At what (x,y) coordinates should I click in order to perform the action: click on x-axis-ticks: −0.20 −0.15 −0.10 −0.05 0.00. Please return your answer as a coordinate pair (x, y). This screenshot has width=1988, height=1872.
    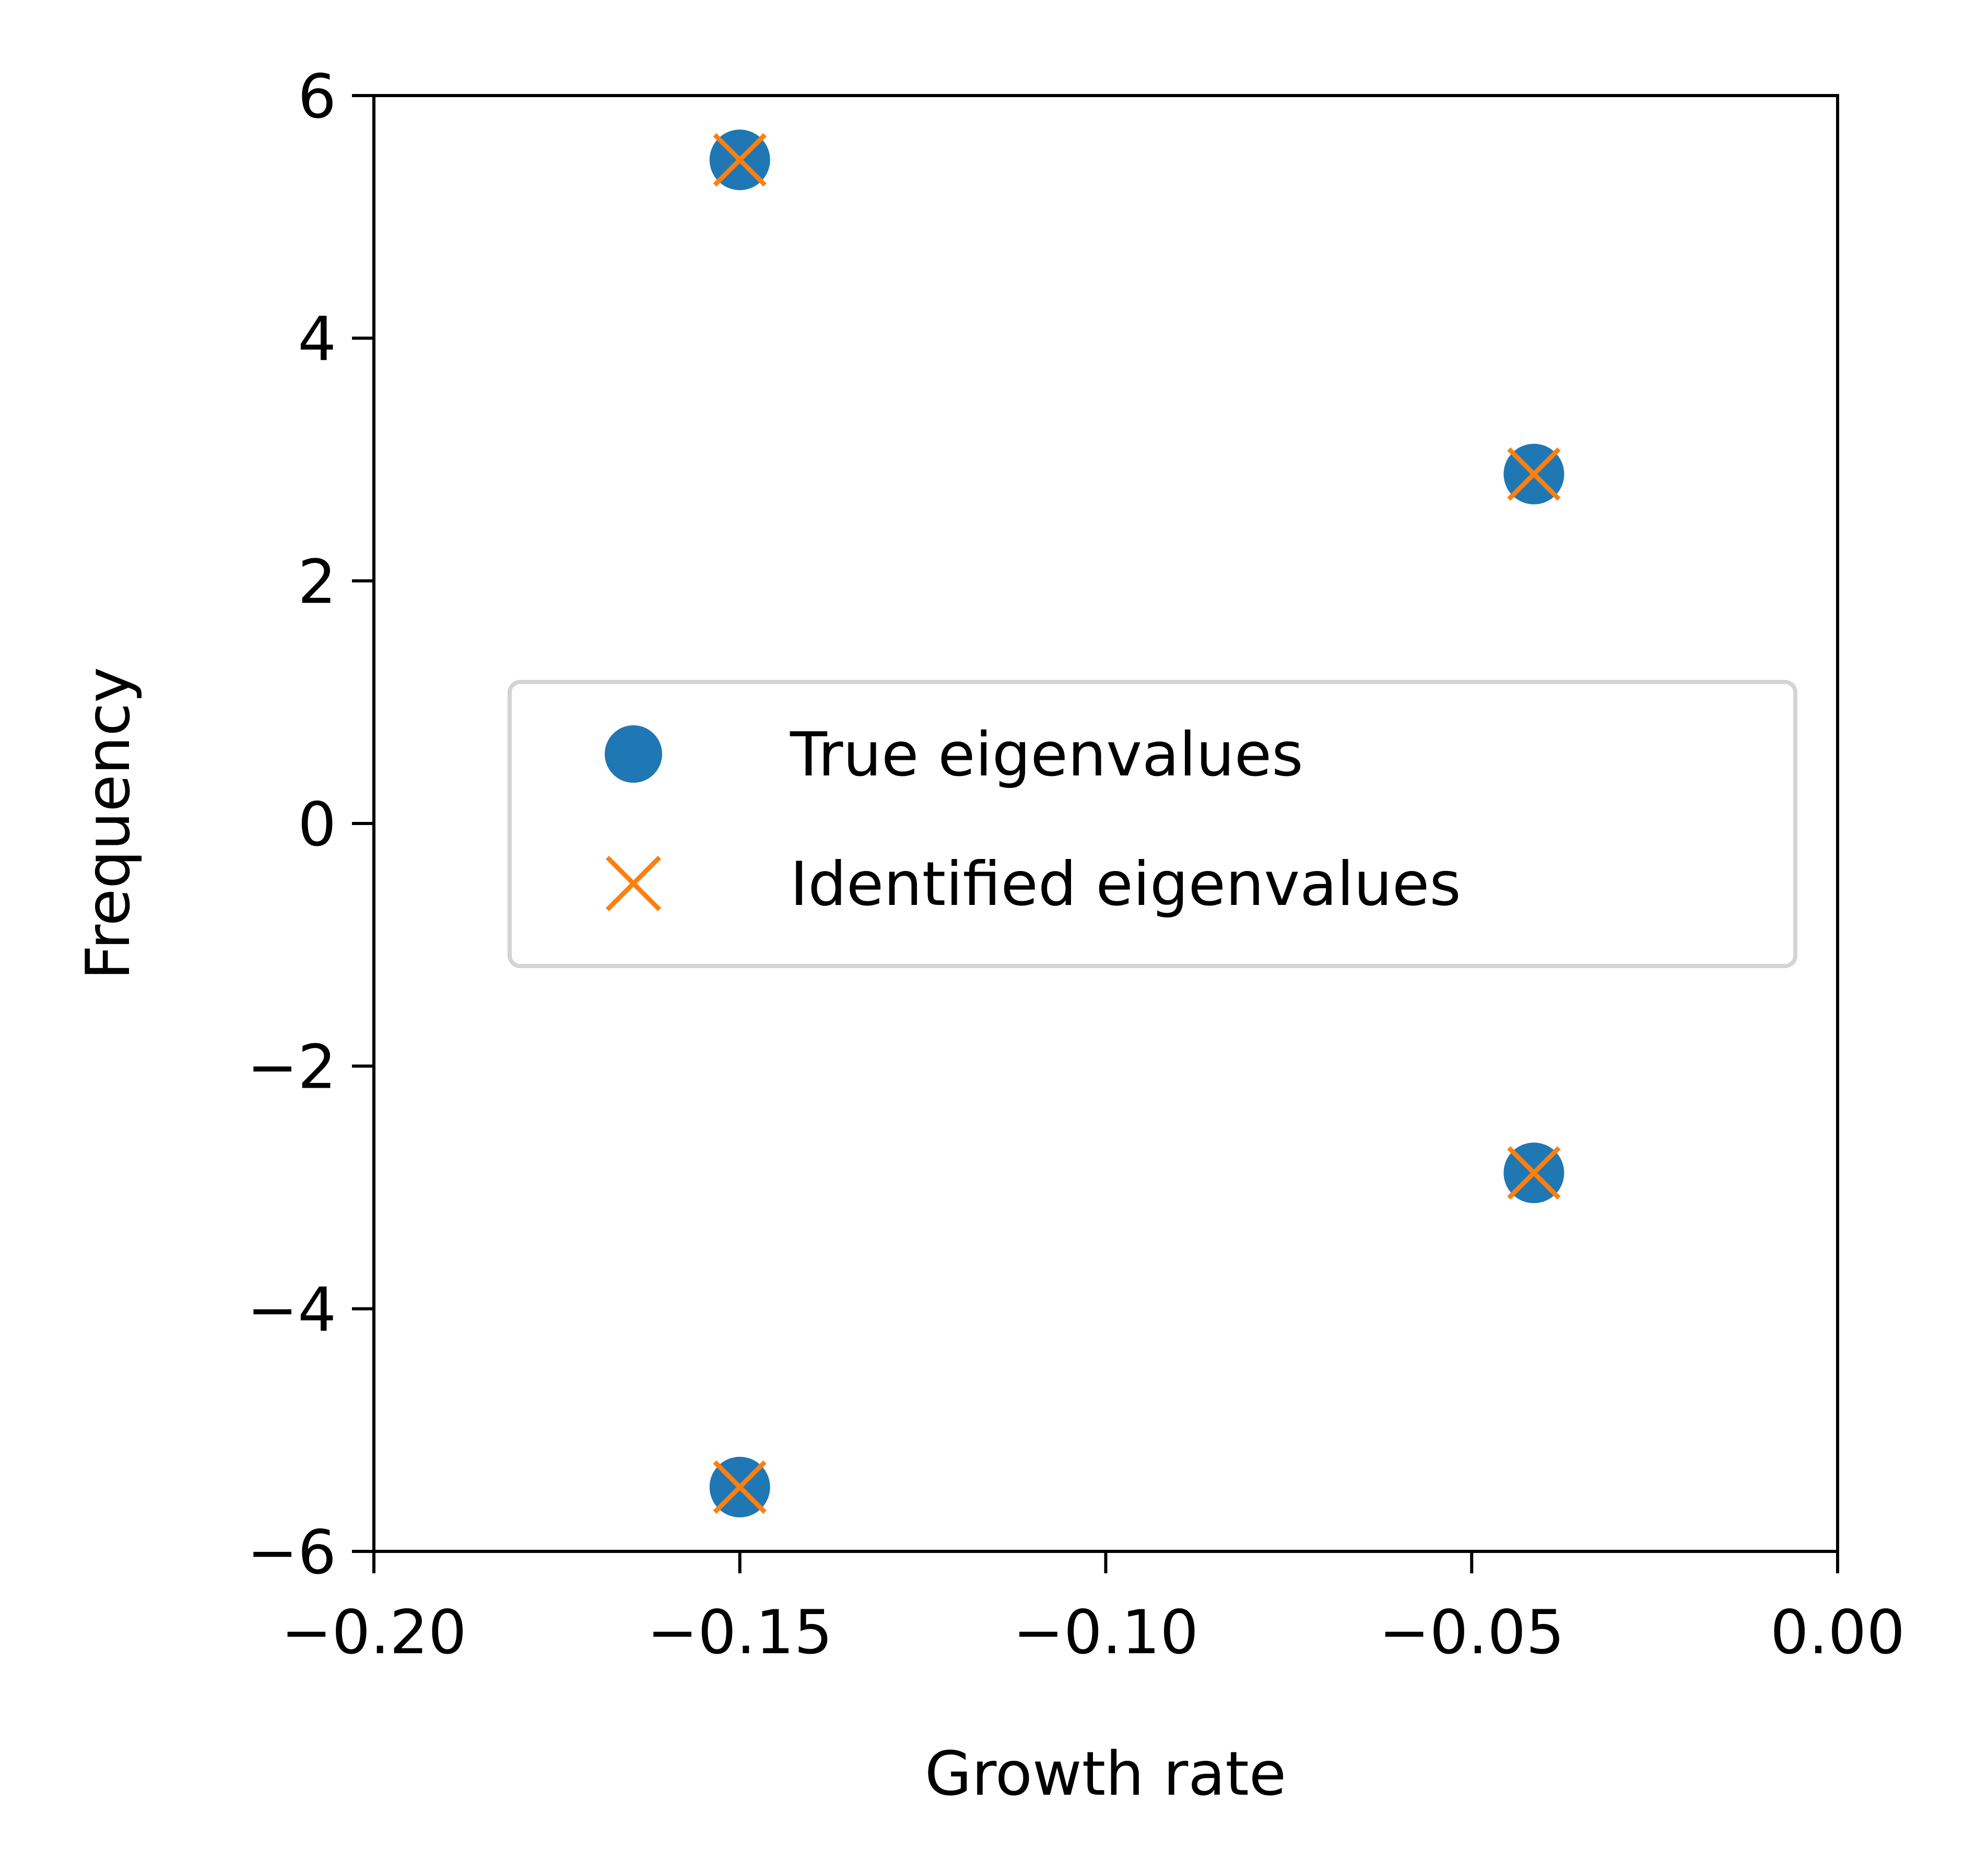
    Looking at the image, I should click on (1093, 1609).